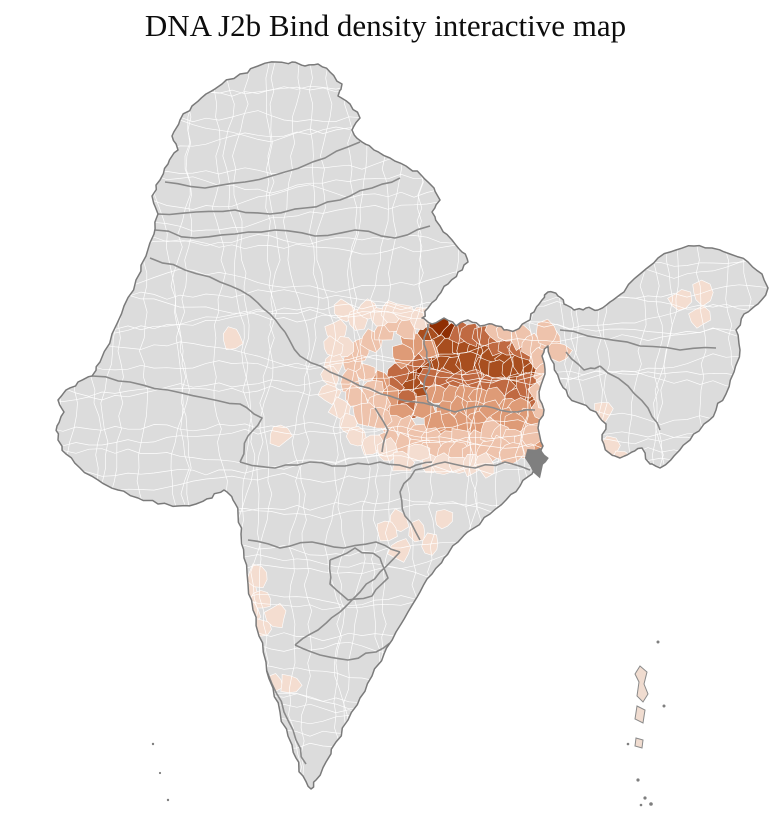  I want to click on islands-group, so click(408, 723).